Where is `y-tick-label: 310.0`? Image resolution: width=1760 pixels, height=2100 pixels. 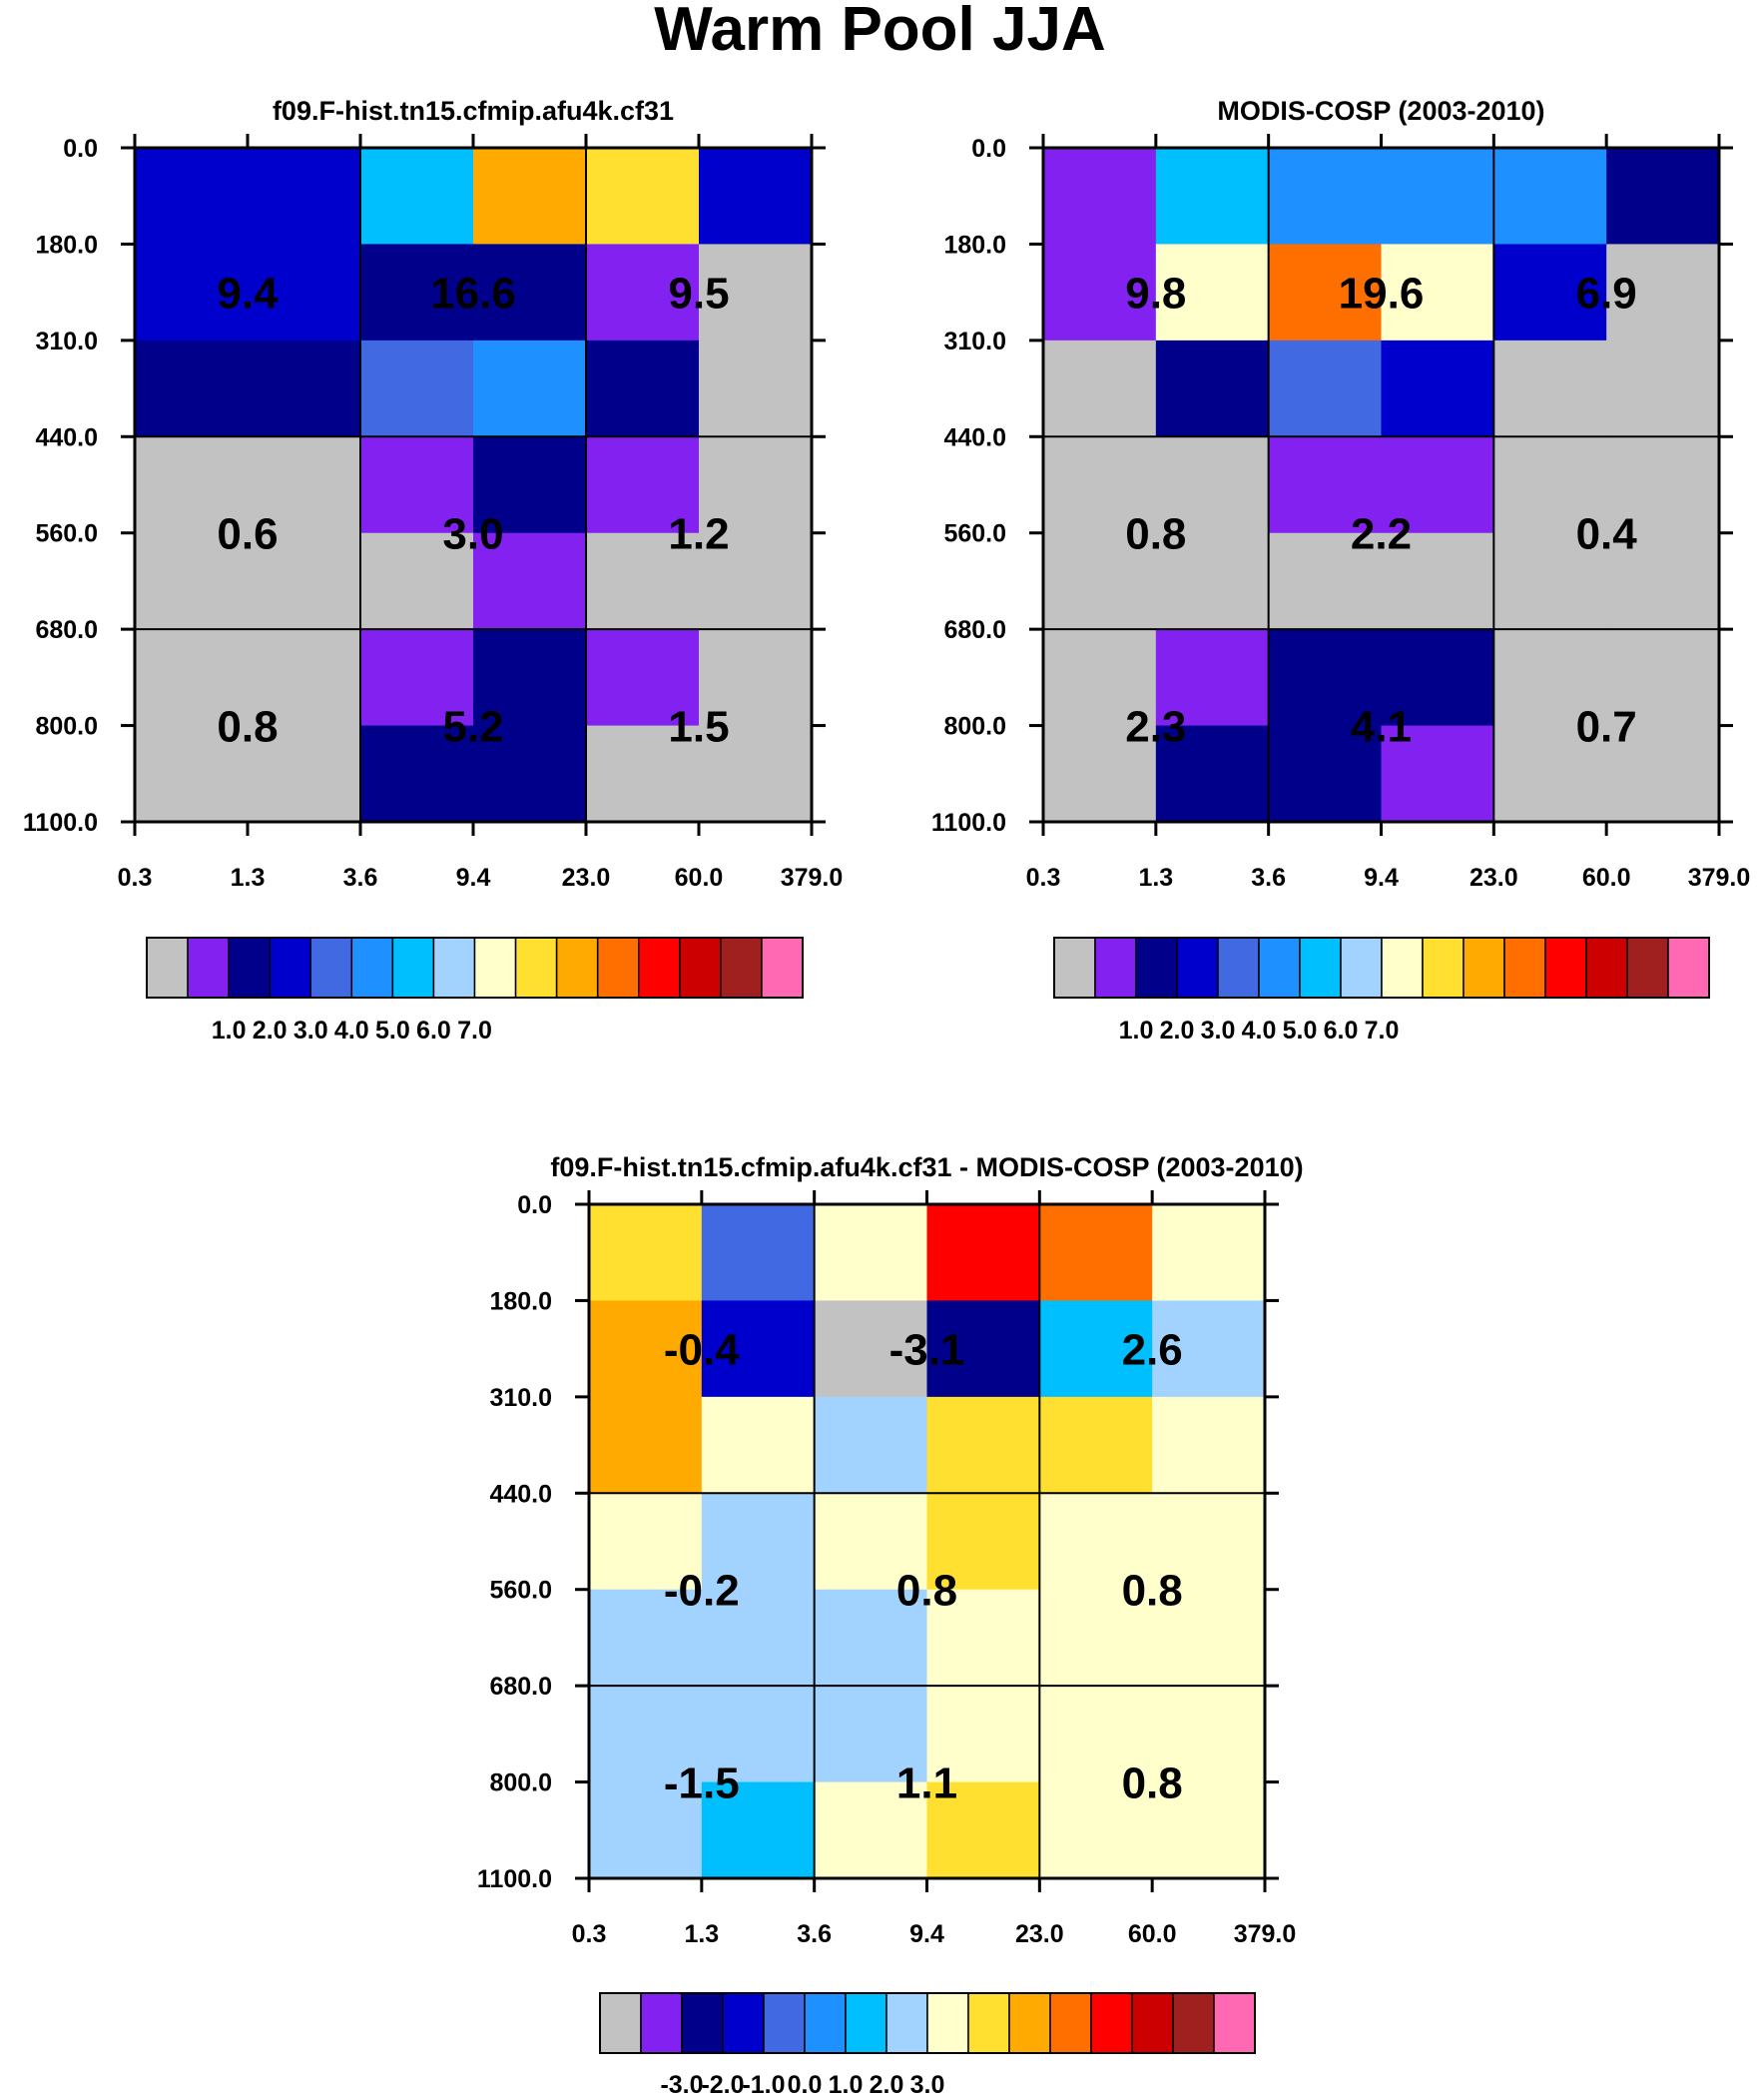
y-tick-label: 310.0 is located at coordinates (520, 1398).